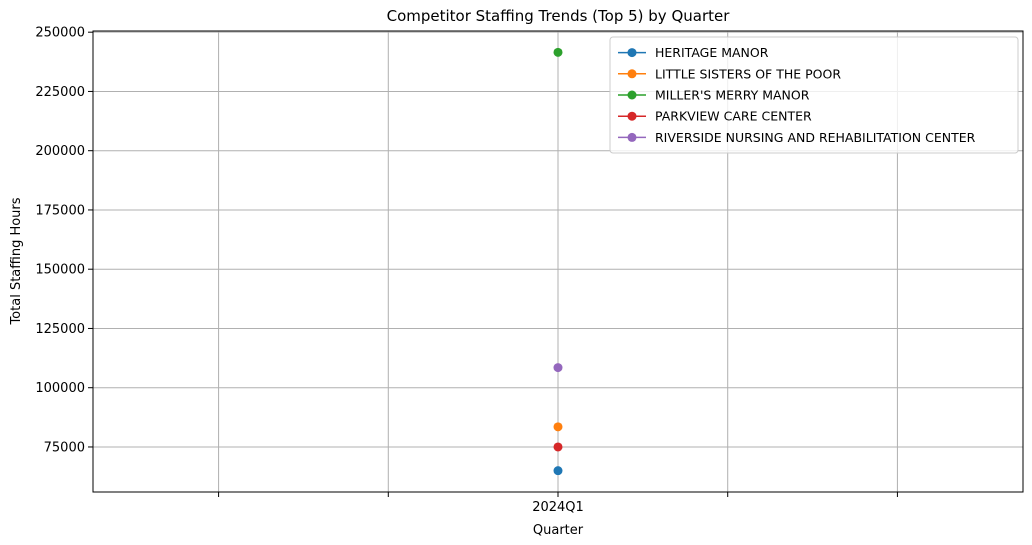  I want to click on data-points, so click(558, 261).